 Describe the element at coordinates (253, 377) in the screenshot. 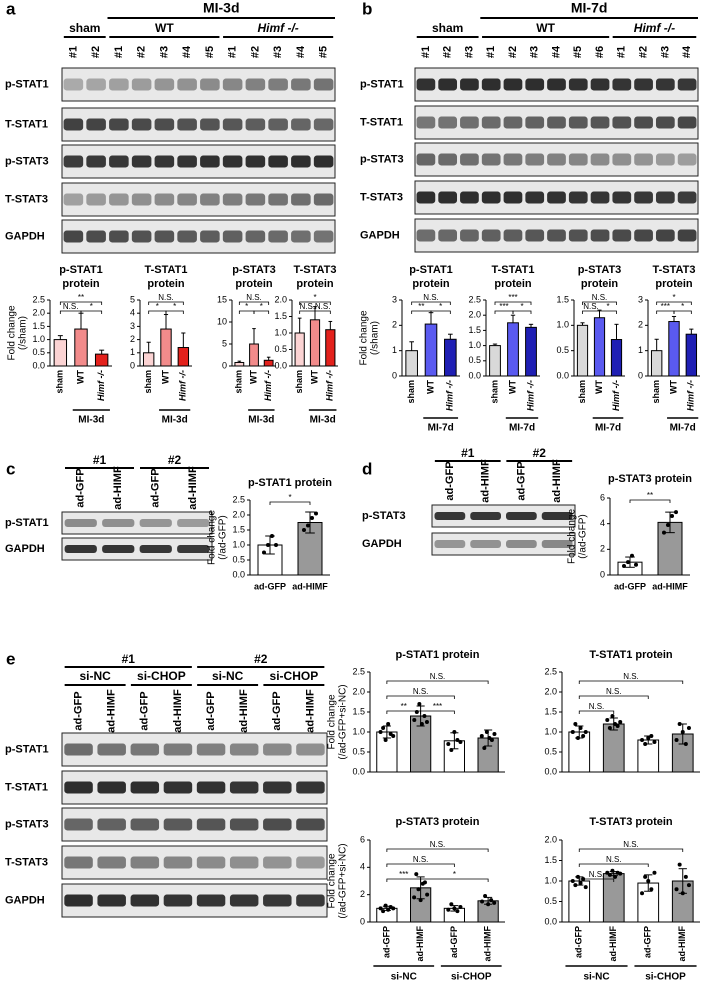

I see `x-tick-label: WT` at that location.